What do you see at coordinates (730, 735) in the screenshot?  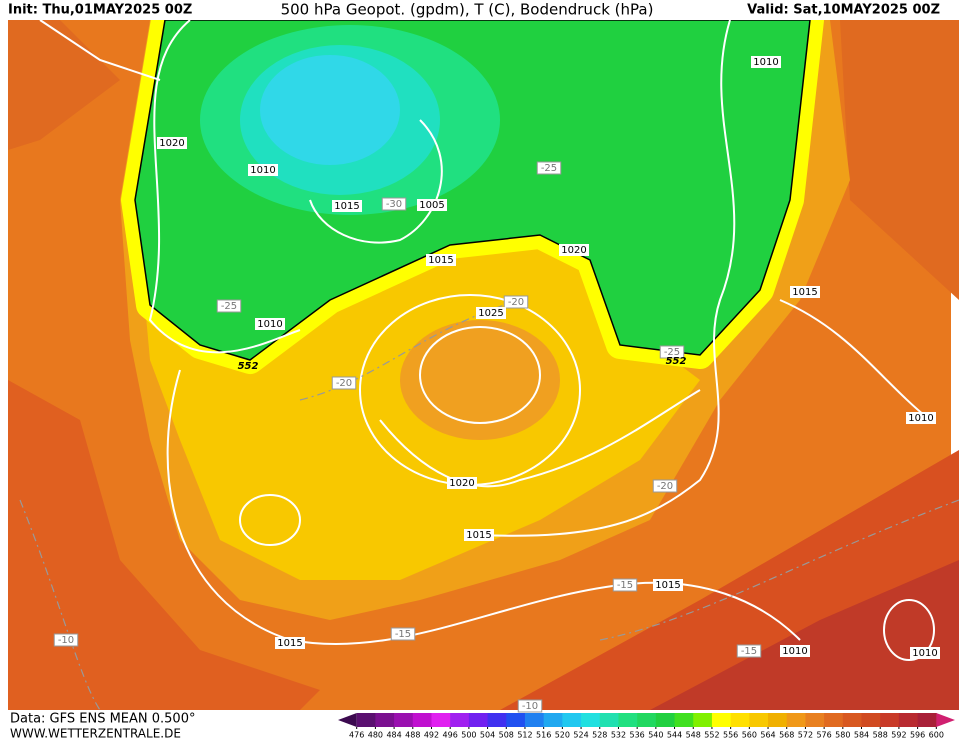 I see `colorbar-tick-label: 556` at bounding box center [730, 735].